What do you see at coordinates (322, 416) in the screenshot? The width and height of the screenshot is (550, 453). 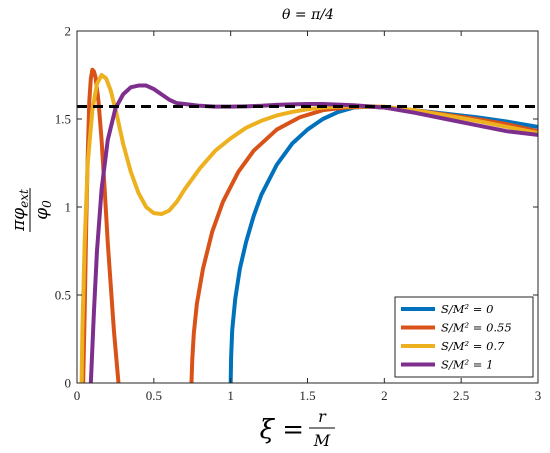 I see `x-axis-label-numerator: r` at bounding box center [322, 416].